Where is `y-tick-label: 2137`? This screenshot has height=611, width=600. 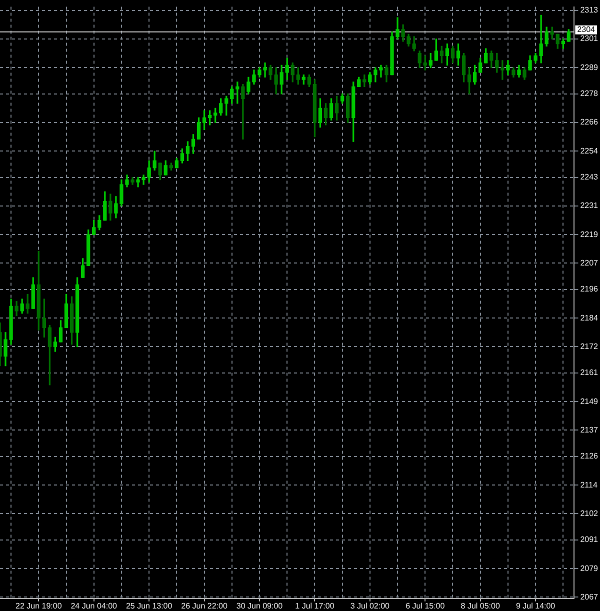 y-tick-label: 2137 is located at coordinates (589, 429).